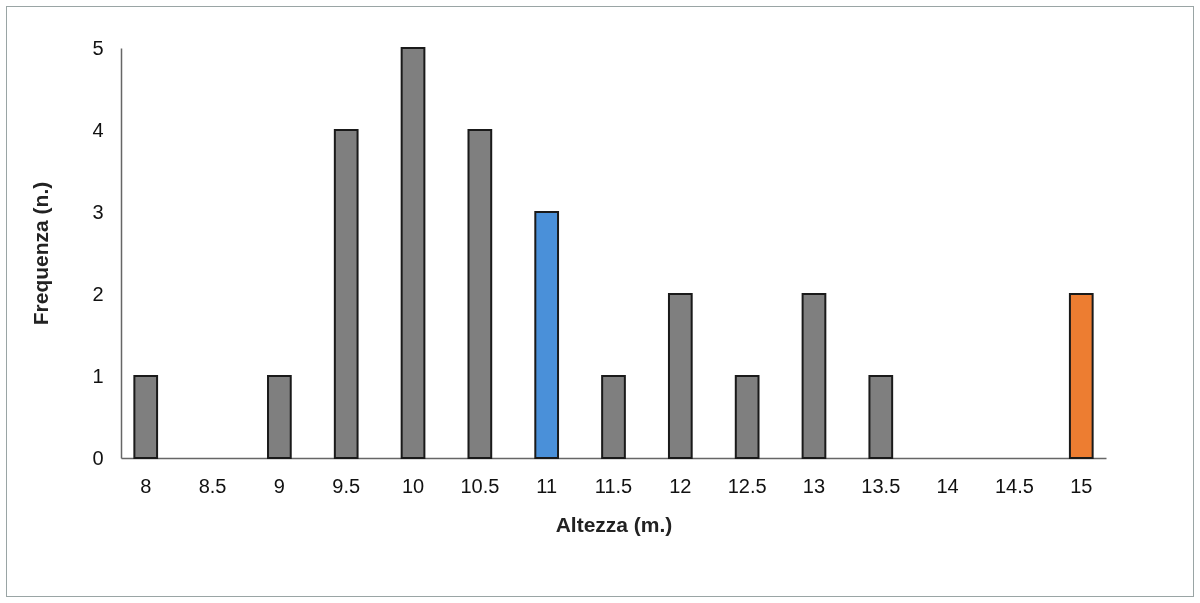 The image size is (1200, 603). I want to click on x-tick-label: 14.5, so click(1014, 485).